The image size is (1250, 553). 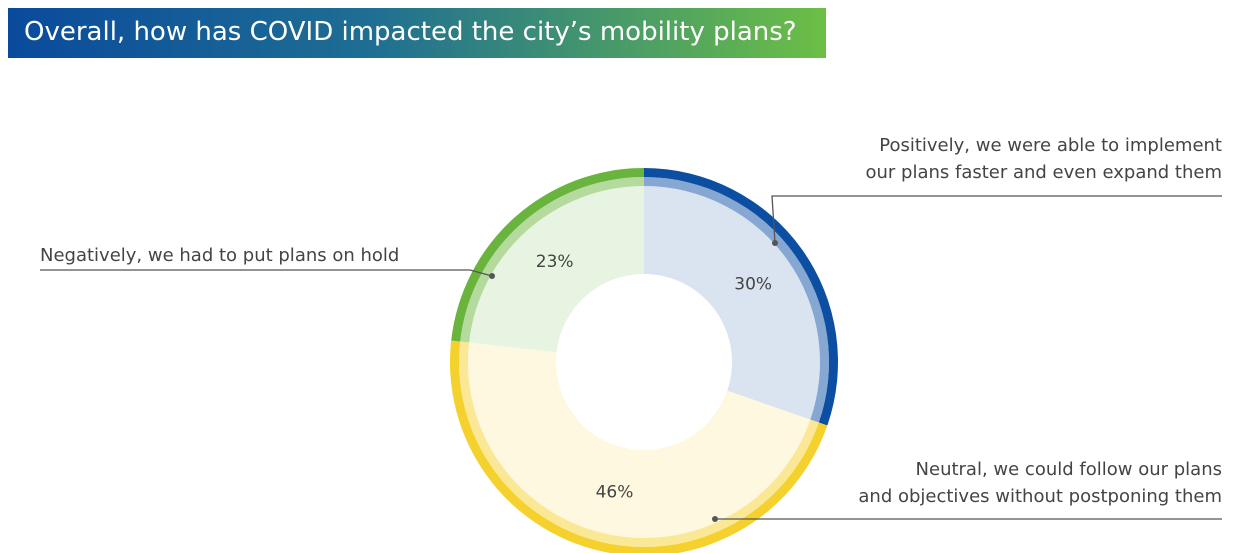 What do you see at coordinates (220, 255) in the screenshot?
I see `category-label: Negatively, we had to put plans on hold` at bounding box center [220, 255].